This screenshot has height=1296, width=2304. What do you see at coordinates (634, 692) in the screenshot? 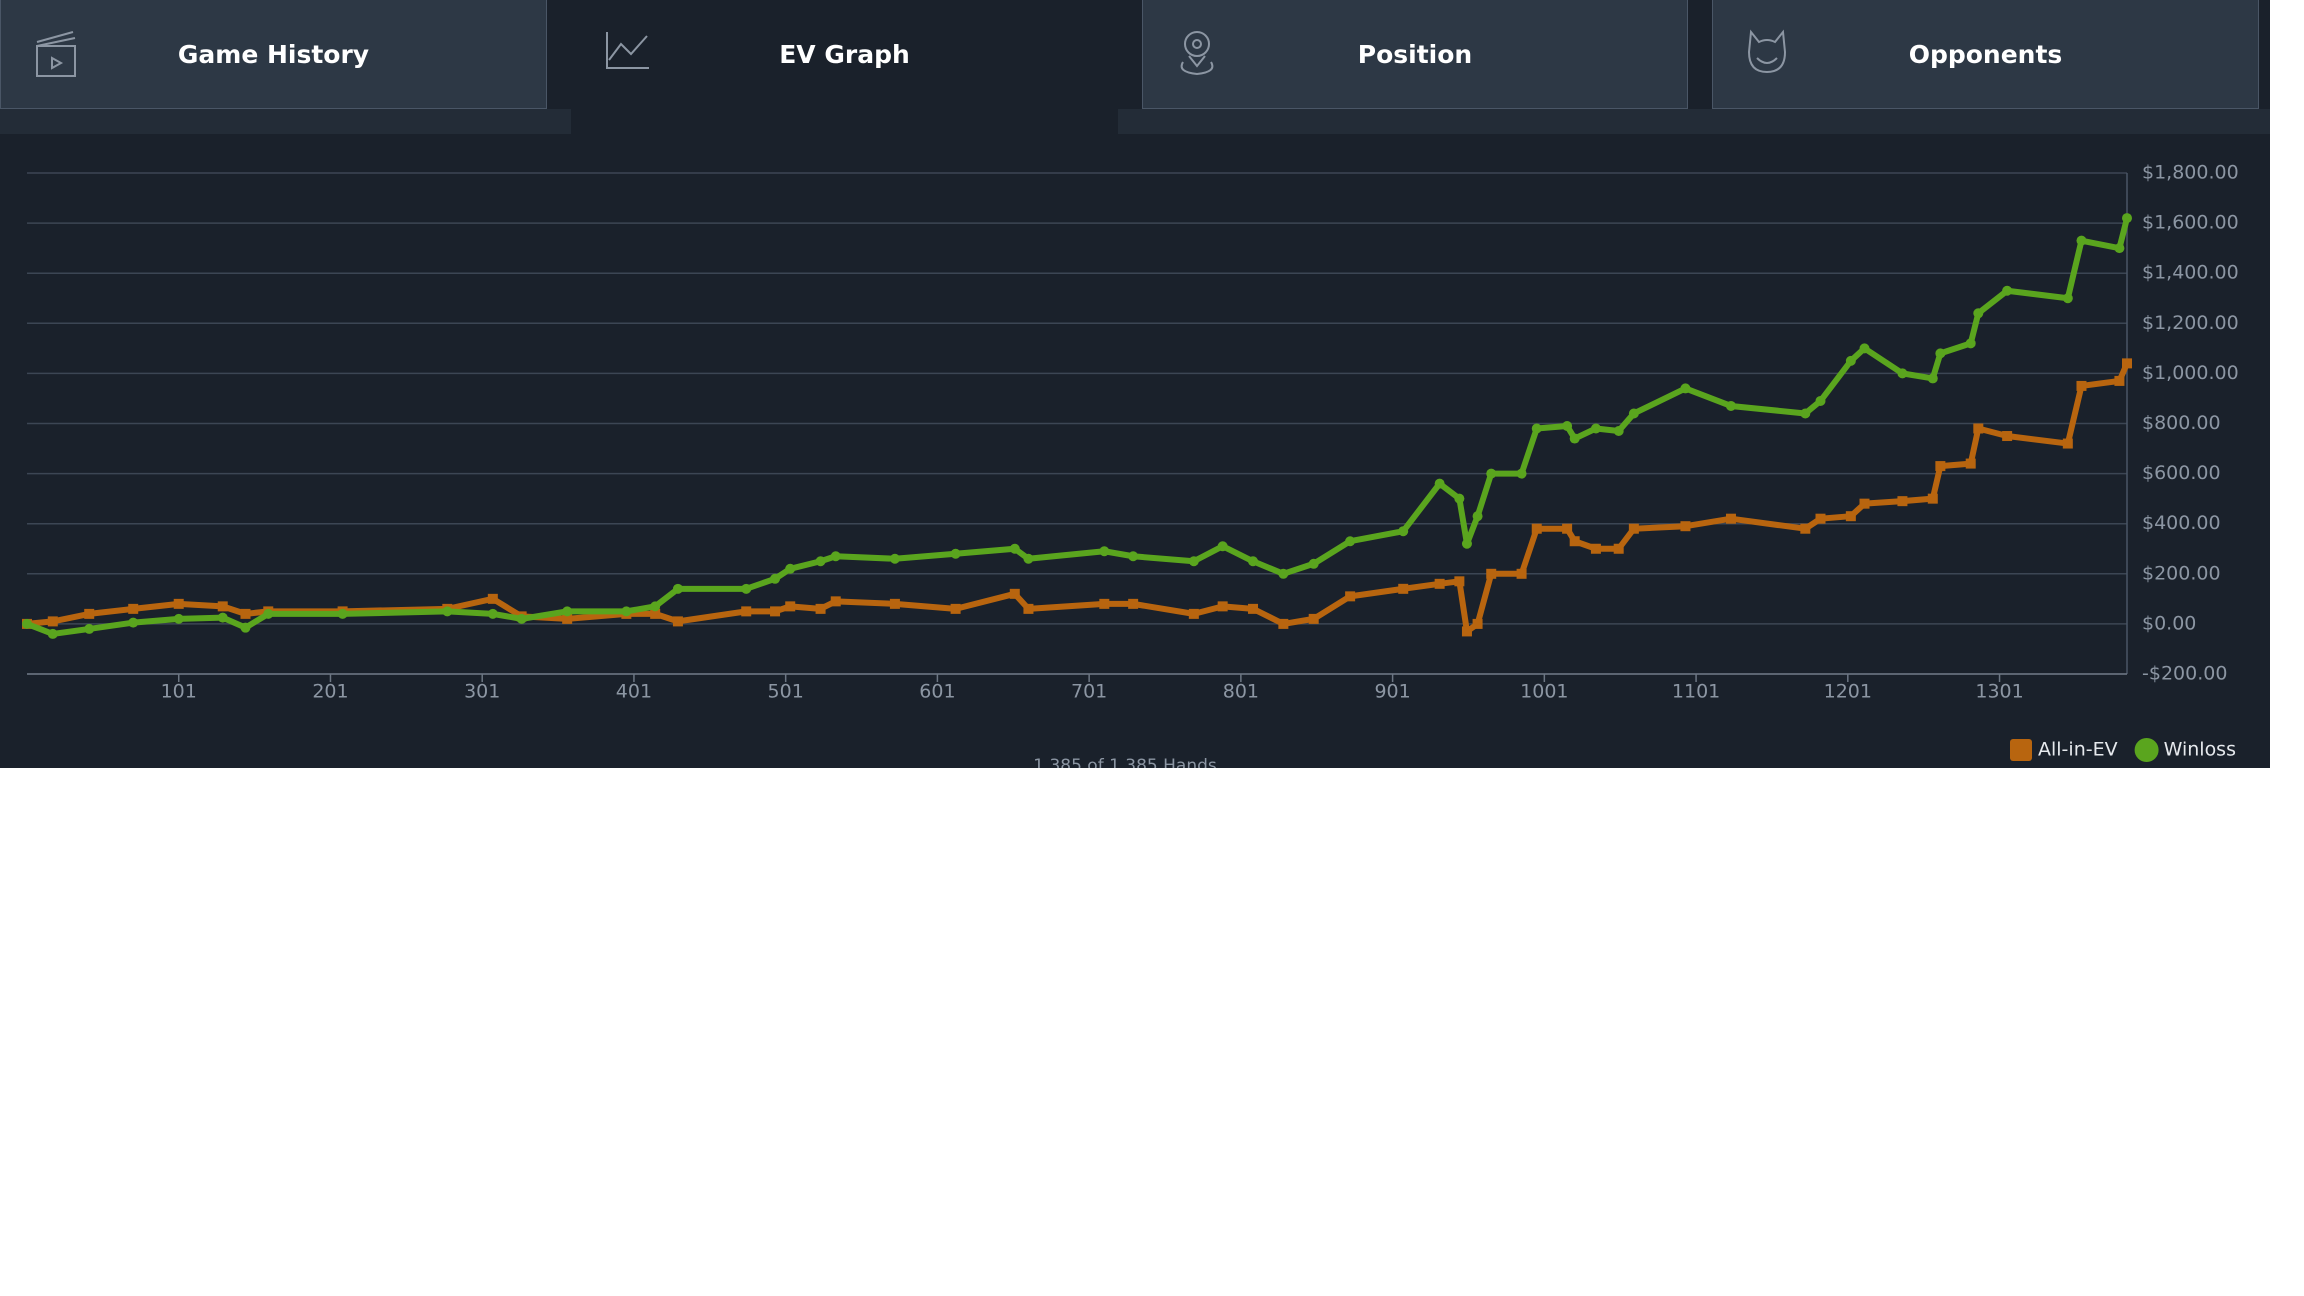
I see `x-tick-label: 401` at bounding box center [634, 692].